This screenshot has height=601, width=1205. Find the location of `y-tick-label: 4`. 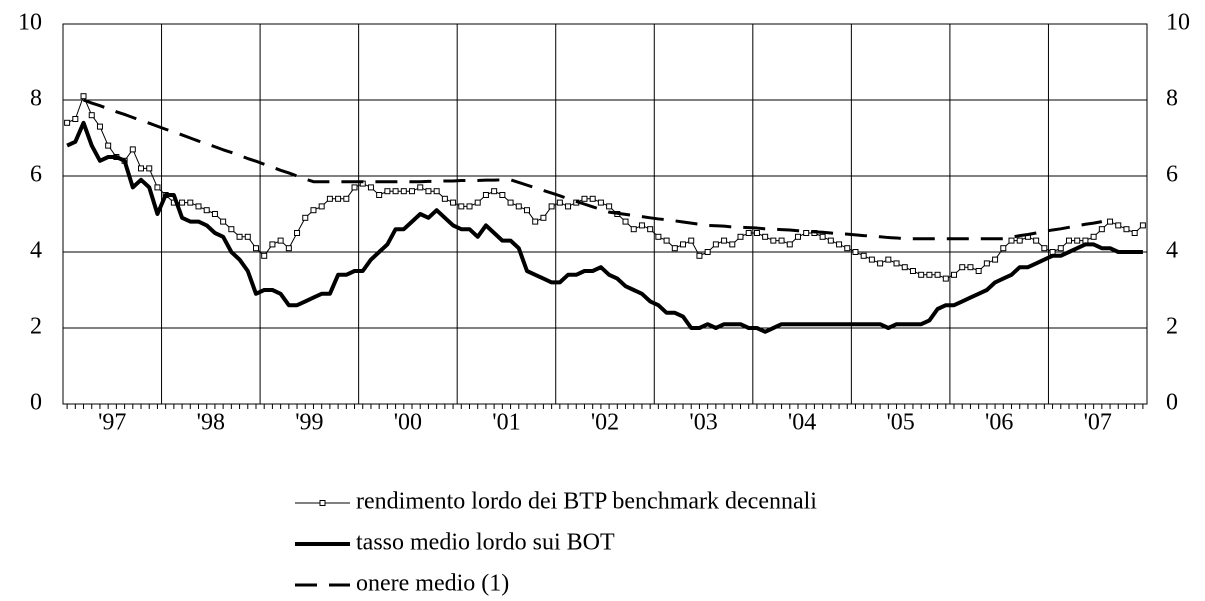

y-tick-label: 4 is located at coordinates (36, 251).